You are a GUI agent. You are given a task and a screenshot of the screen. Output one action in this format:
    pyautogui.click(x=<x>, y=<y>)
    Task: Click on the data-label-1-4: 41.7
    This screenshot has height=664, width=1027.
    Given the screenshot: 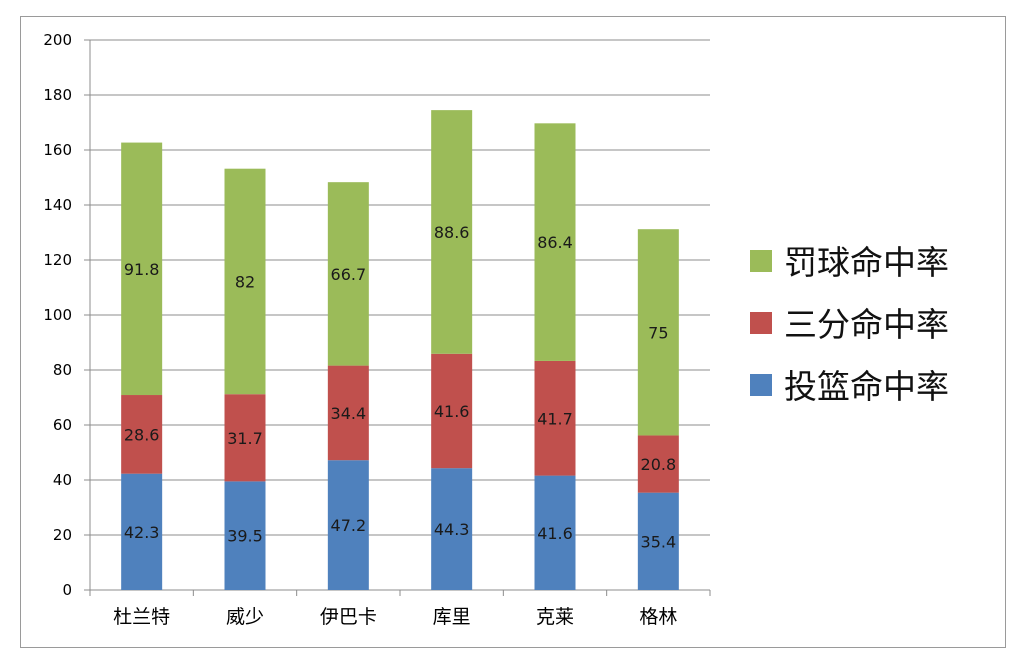 What is the action you would take?
    pyautogui.click(x=555, y=418)
    